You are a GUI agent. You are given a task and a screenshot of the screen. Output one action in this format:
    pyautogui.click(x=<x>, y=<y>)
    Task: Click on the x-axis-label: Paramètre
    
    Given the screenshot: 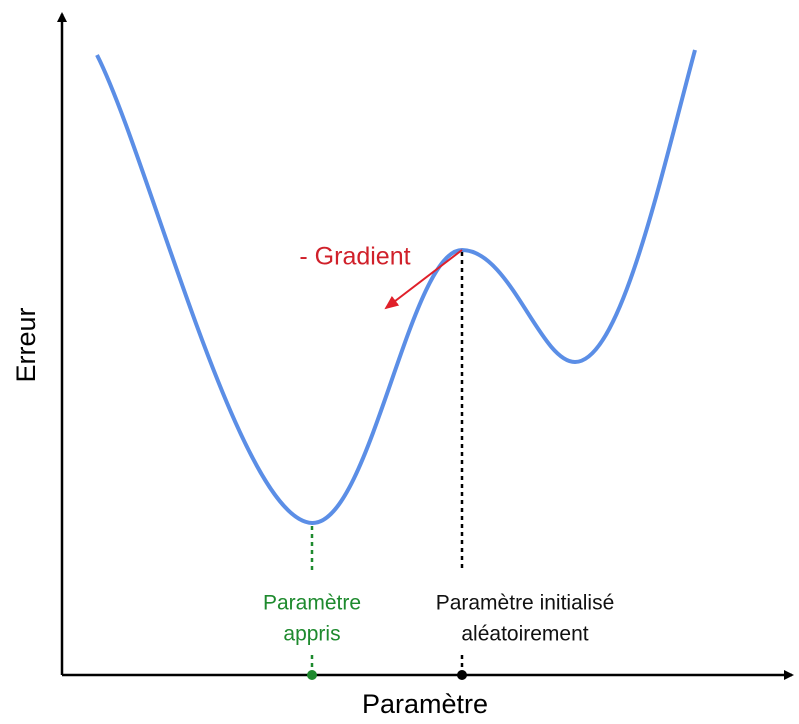 What is the action you would take?
    pyautogui.click(x=425, y=704)
    